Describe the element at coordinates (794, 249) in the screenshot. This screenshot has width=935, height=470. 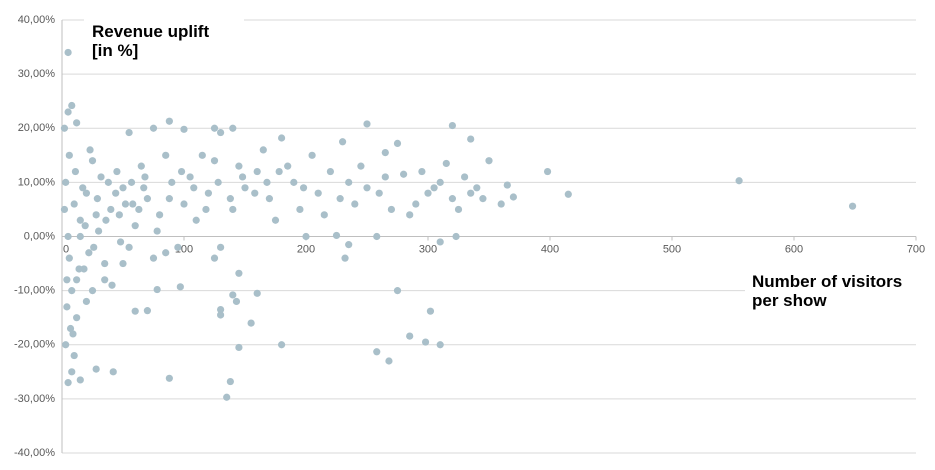
I see `x-tick-label: 600` at that location.